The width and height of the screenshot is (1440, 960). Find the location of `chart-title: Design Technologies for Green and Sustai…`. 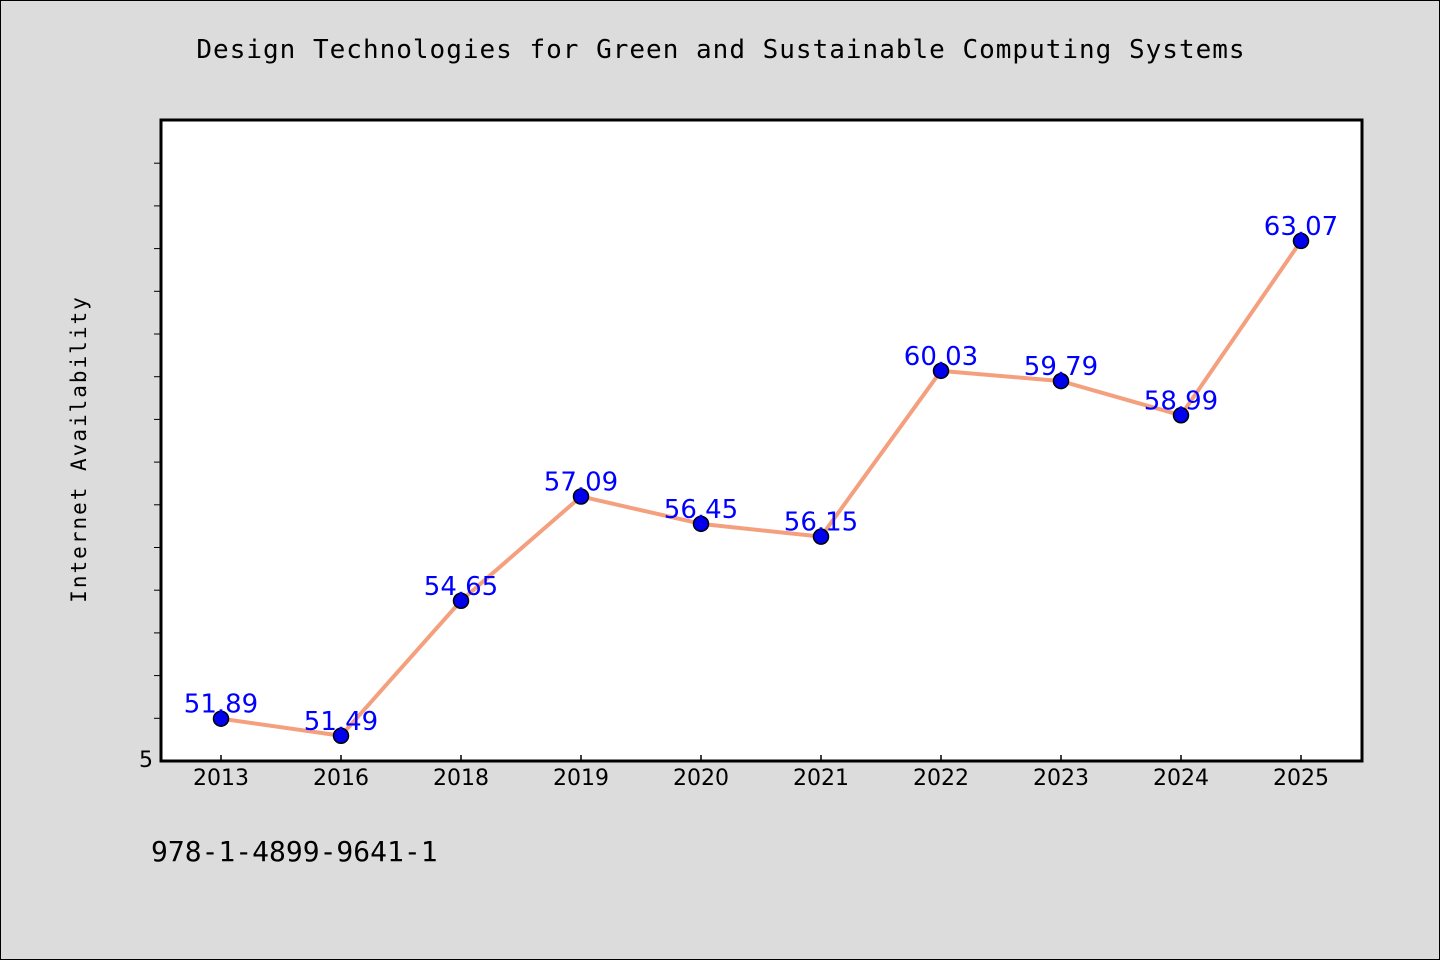

chart-title: Design Technologies for Green and Sustai… is located at coordinates (721, 50).